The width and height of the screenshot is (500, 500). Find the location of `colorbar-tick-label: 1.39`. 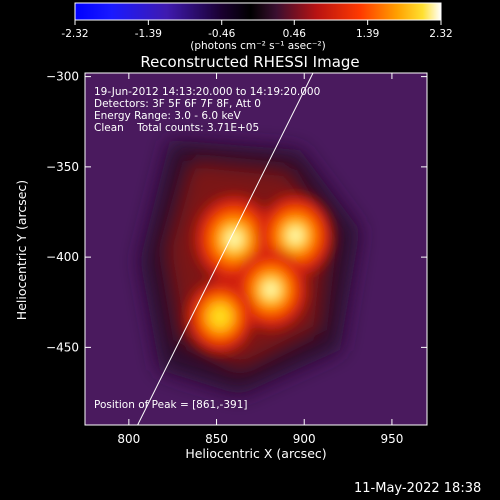

colorbar-tick-label: 1.39 is located at coordinates (367, 34).